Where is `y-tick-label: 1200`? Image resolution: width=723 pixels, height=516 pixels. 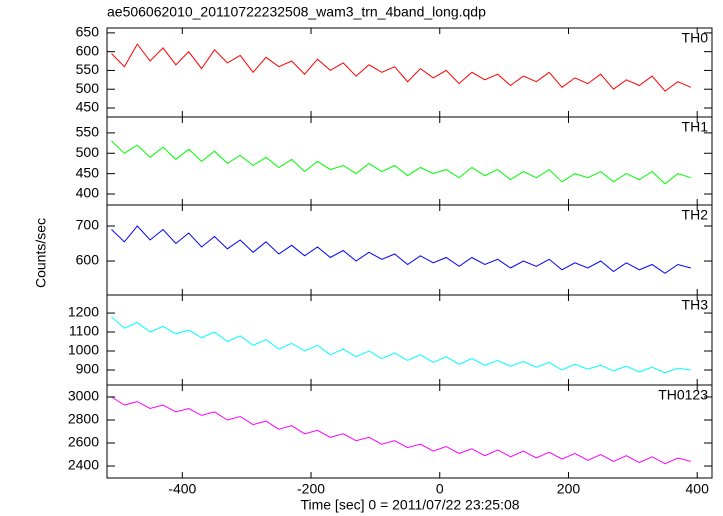
y-tick-label: 1200 is located at coordinates (83, 312).